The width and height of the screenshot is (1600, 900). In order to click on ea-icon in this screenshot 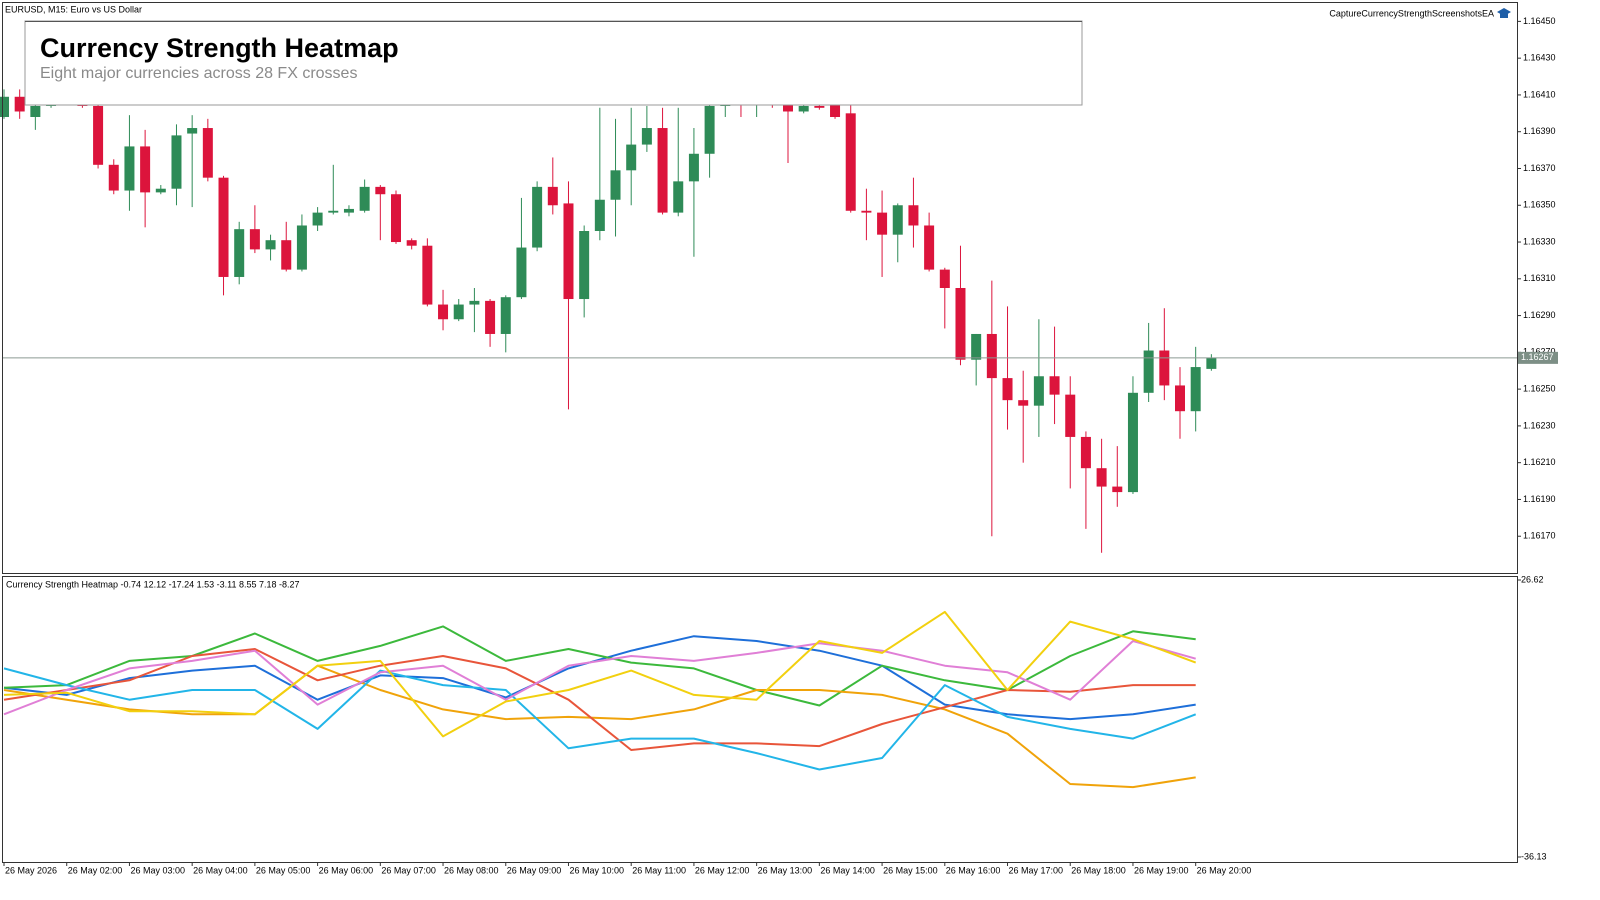, I will do `click(1504, 13)`.